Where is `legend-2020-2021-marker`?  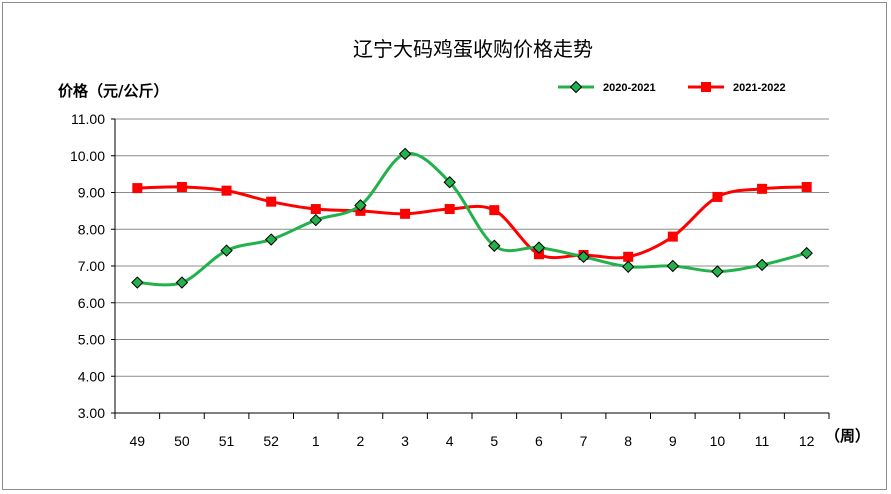 legend-2020-2021-marker is located at coordinates (576, 87).